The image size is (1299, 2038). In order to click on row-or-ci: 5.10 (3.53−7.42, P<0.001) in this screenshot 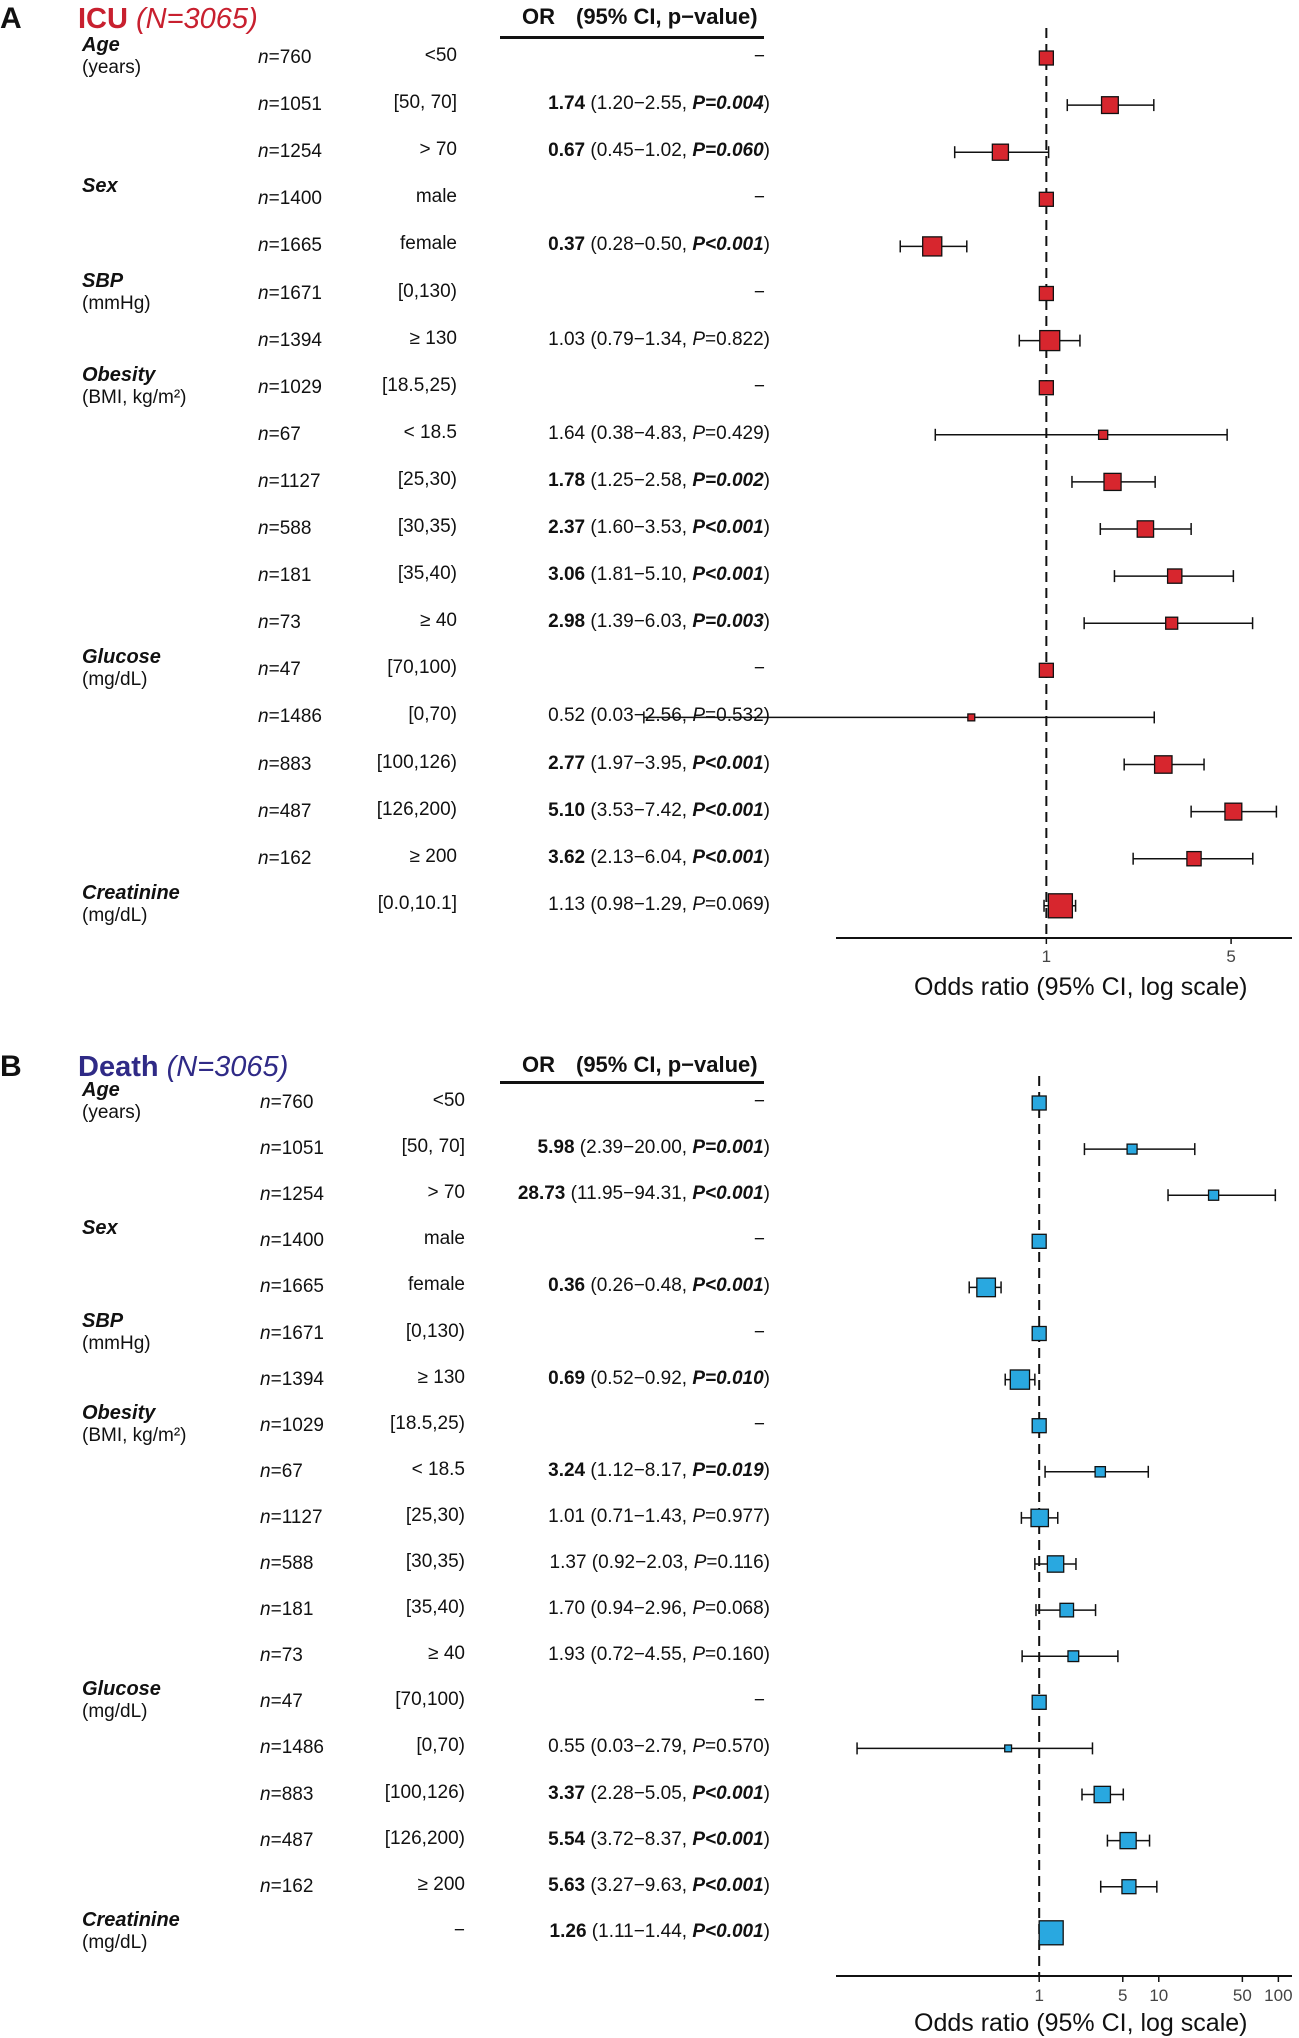, I will do `click(659, 810)`.